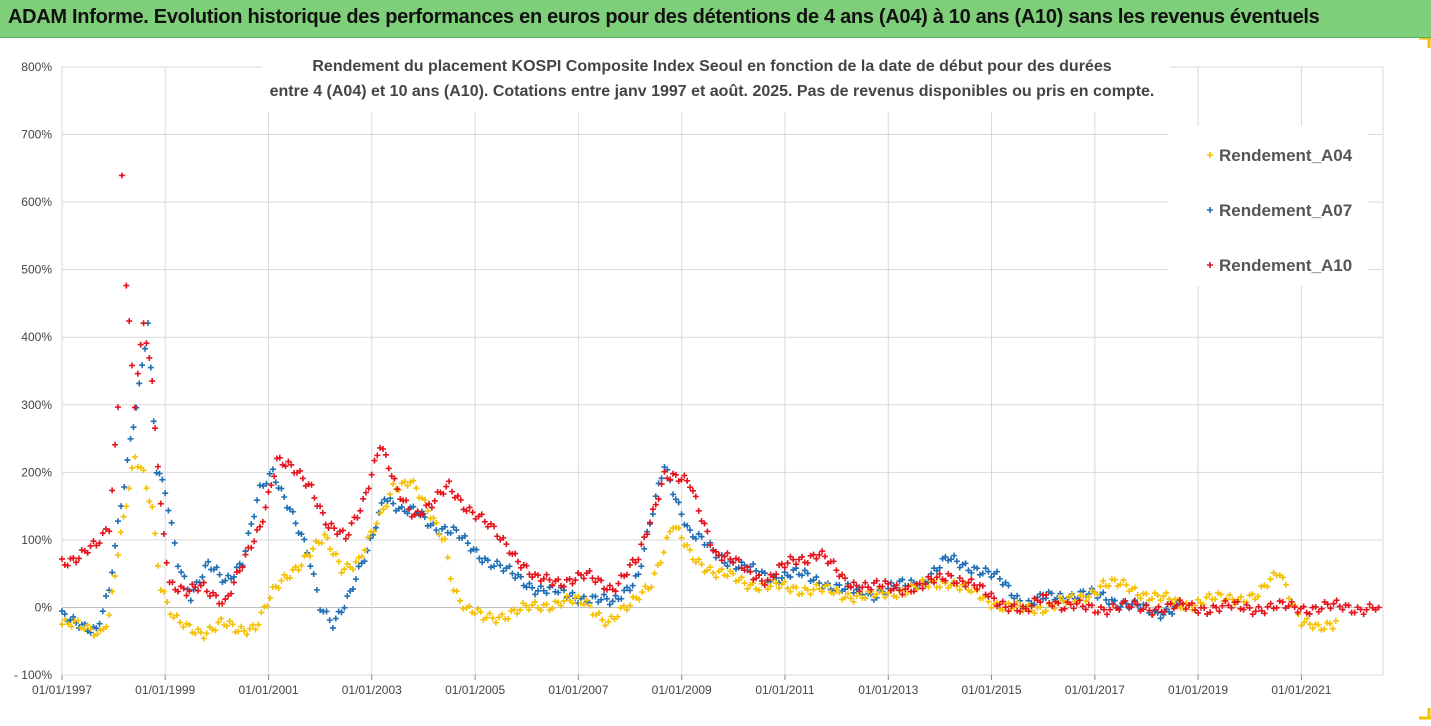 The width and height of the screenshot is (1431, 726). I want to click on x-tick-label: 01/01/2003, so click(372, 690).